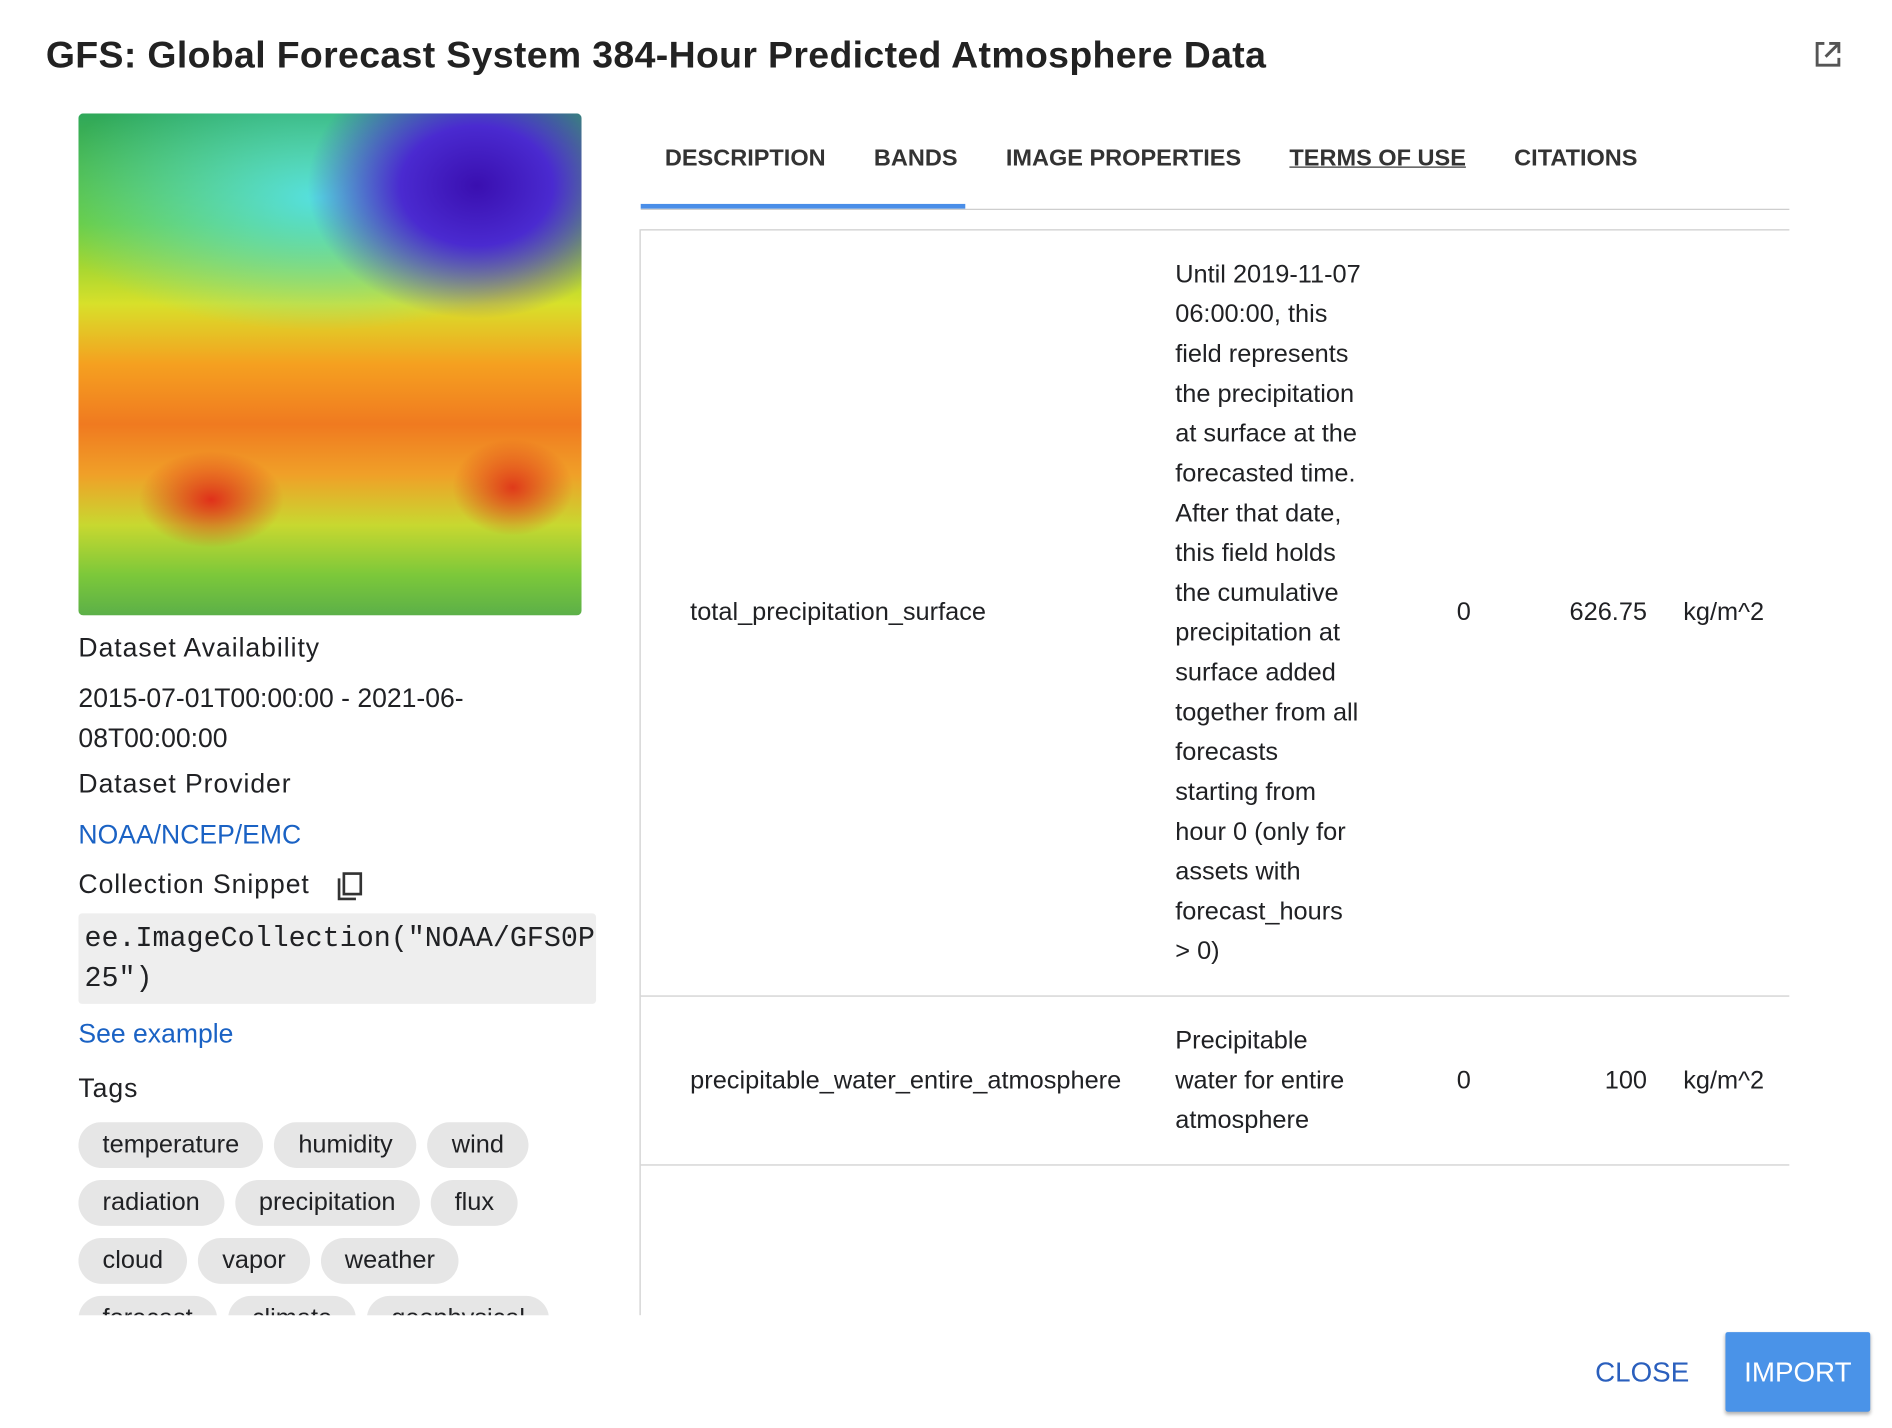 The image size is (1892, 1428). I want to click on tab: TERMS OF USE, so click(1377, 158).